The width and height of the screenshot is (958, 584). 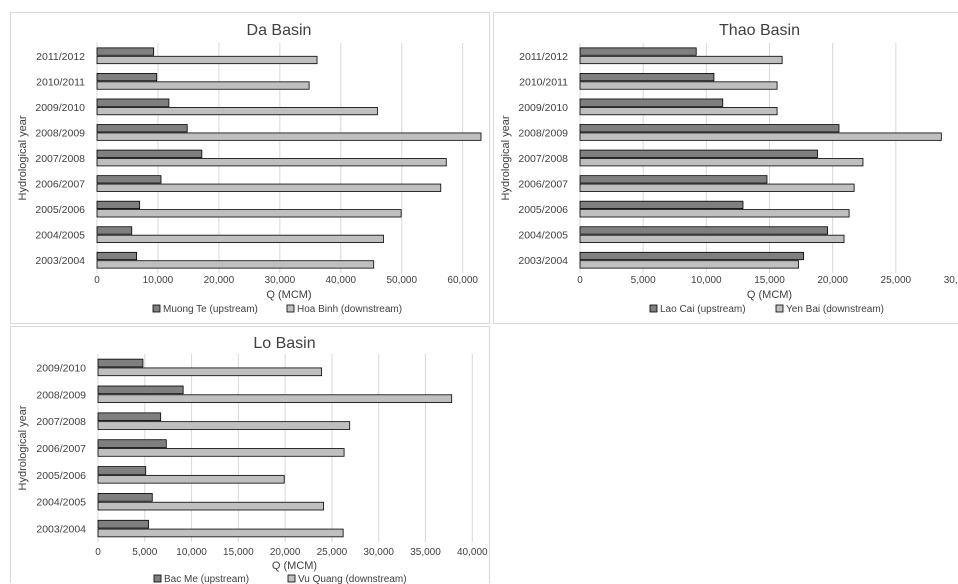 I want to click on da-basin-bar-hoa-binh-downstream-2007-2008, so click(x=271, y=162).